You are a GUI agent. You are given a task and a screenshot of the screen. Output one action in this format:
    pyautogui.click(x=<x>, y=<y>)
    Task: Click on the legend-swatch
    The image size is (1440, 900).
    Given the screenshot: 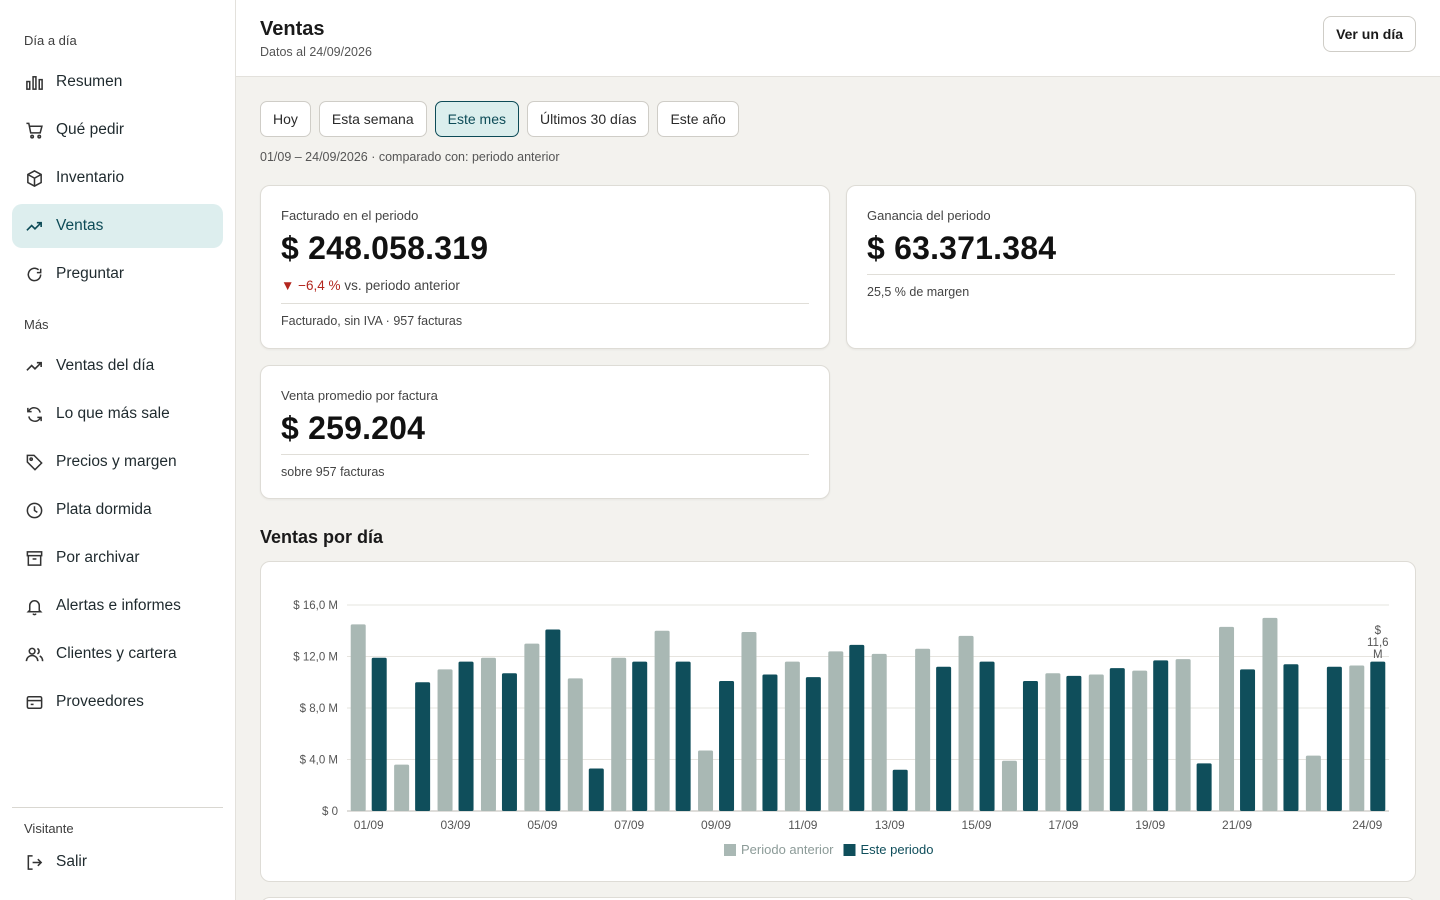 What is the action you would take?
    pyautogui.click(x=730, y=850)
    